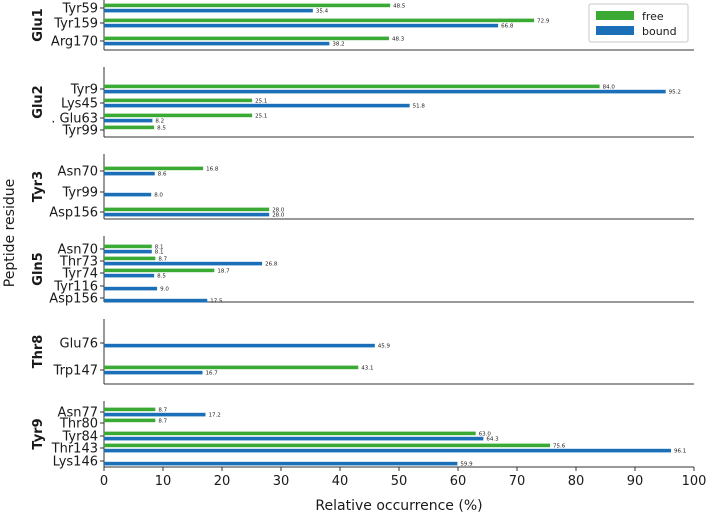 This screenshot has height=514, width=708. Describe the element at coordinates (162, 175) in the screenshot. I see `data-label-bound: 8.6` at that location.